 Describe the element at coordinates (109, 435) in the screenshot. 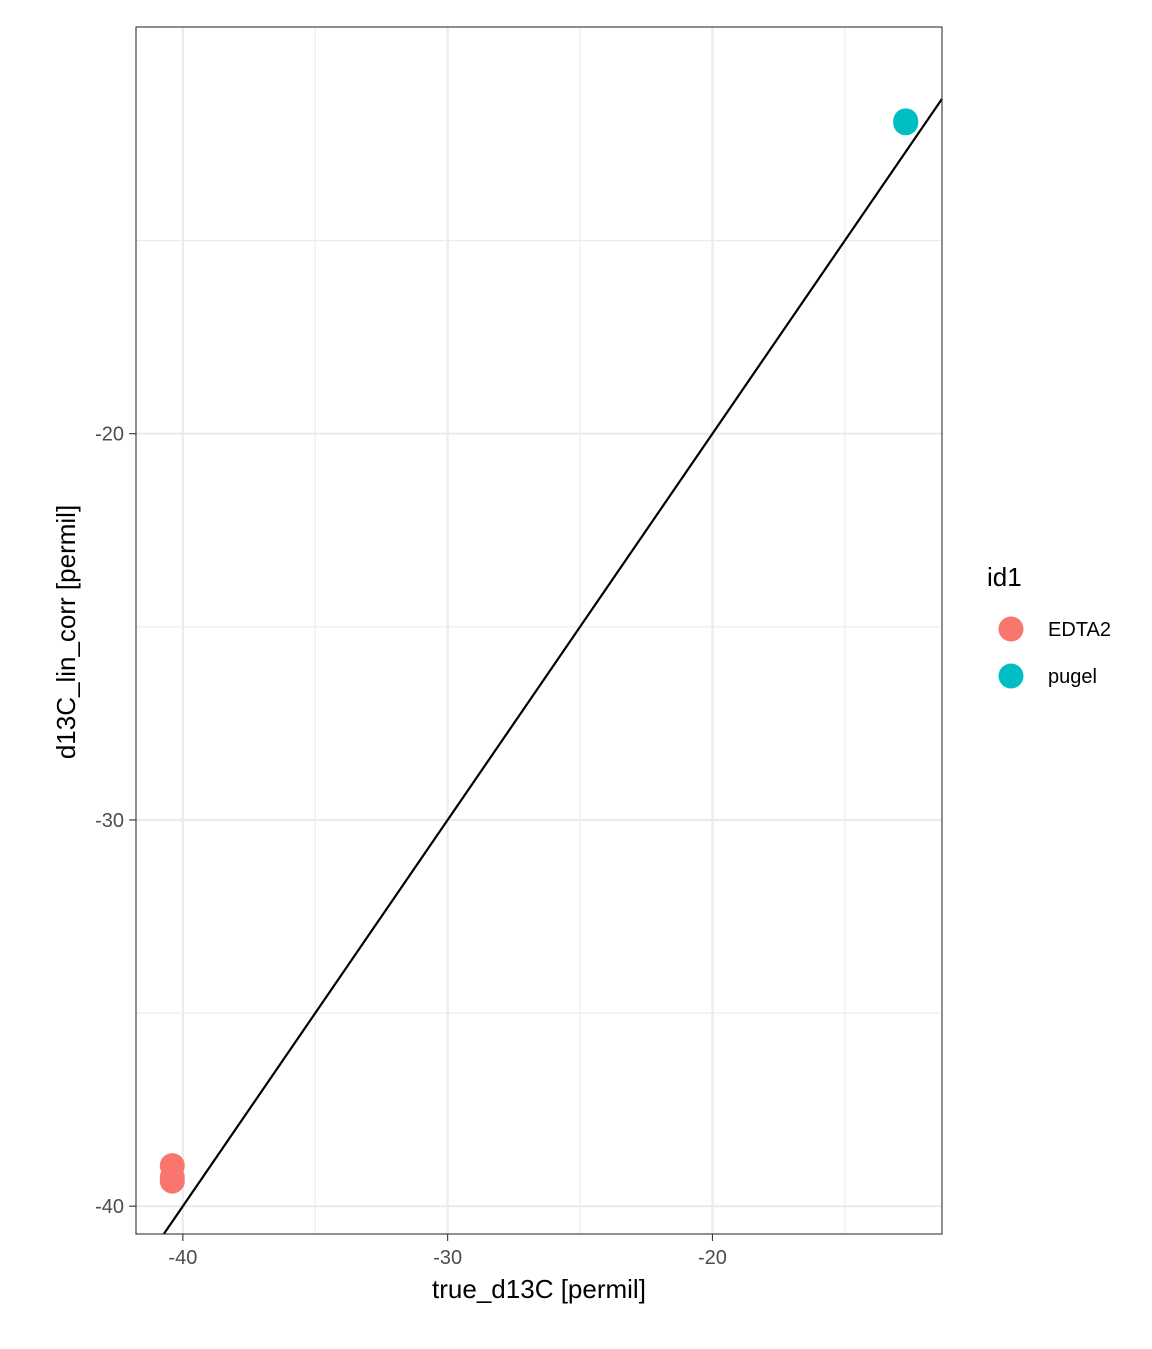

I see `y-tick-label: -20` at that location.